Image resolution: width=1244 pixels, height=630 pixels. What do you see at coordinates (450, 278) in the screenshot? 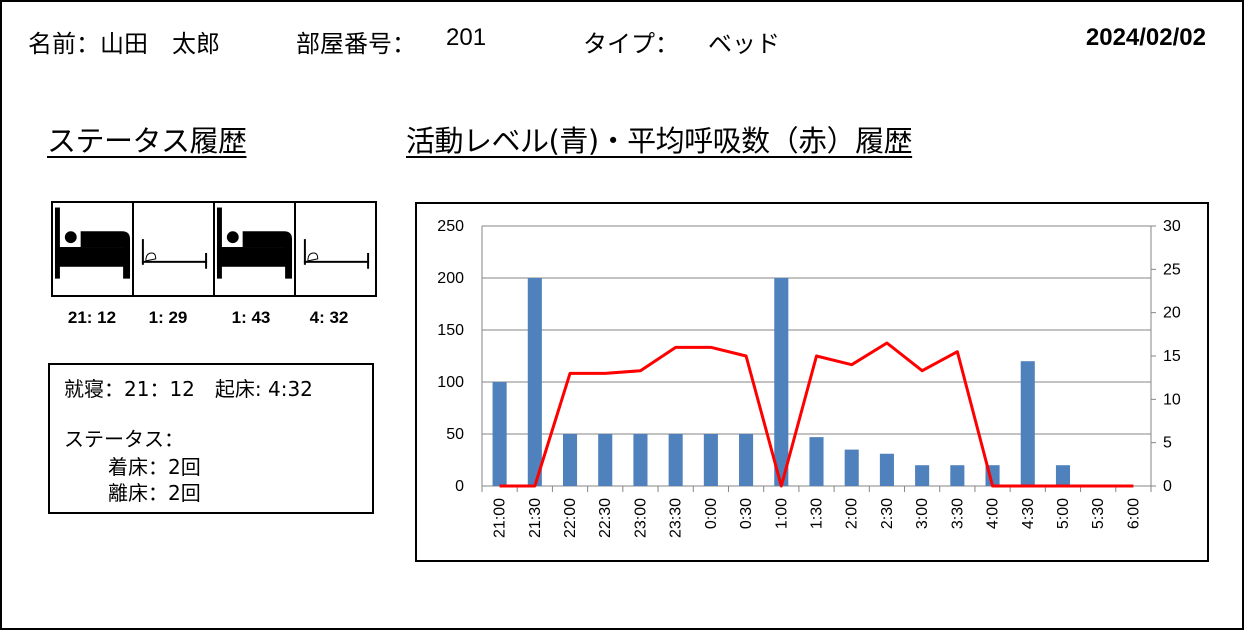
I see `left-tick-label: 200` at bounding box center [450, 278].